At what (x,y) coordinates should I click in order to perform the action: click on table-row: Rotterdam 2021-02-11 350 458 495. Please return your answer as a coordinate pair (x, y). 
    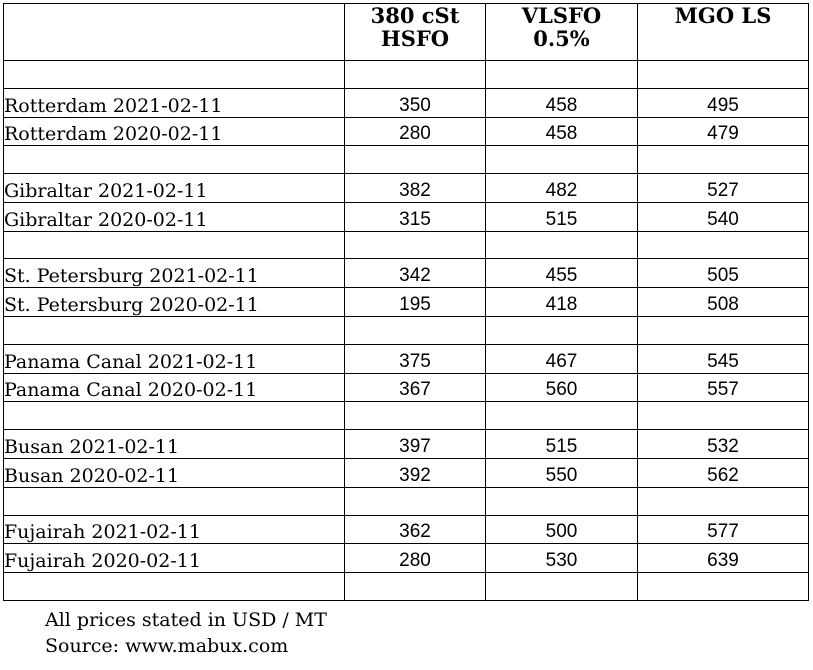
    Looking at the image, I should click on (406, 102).